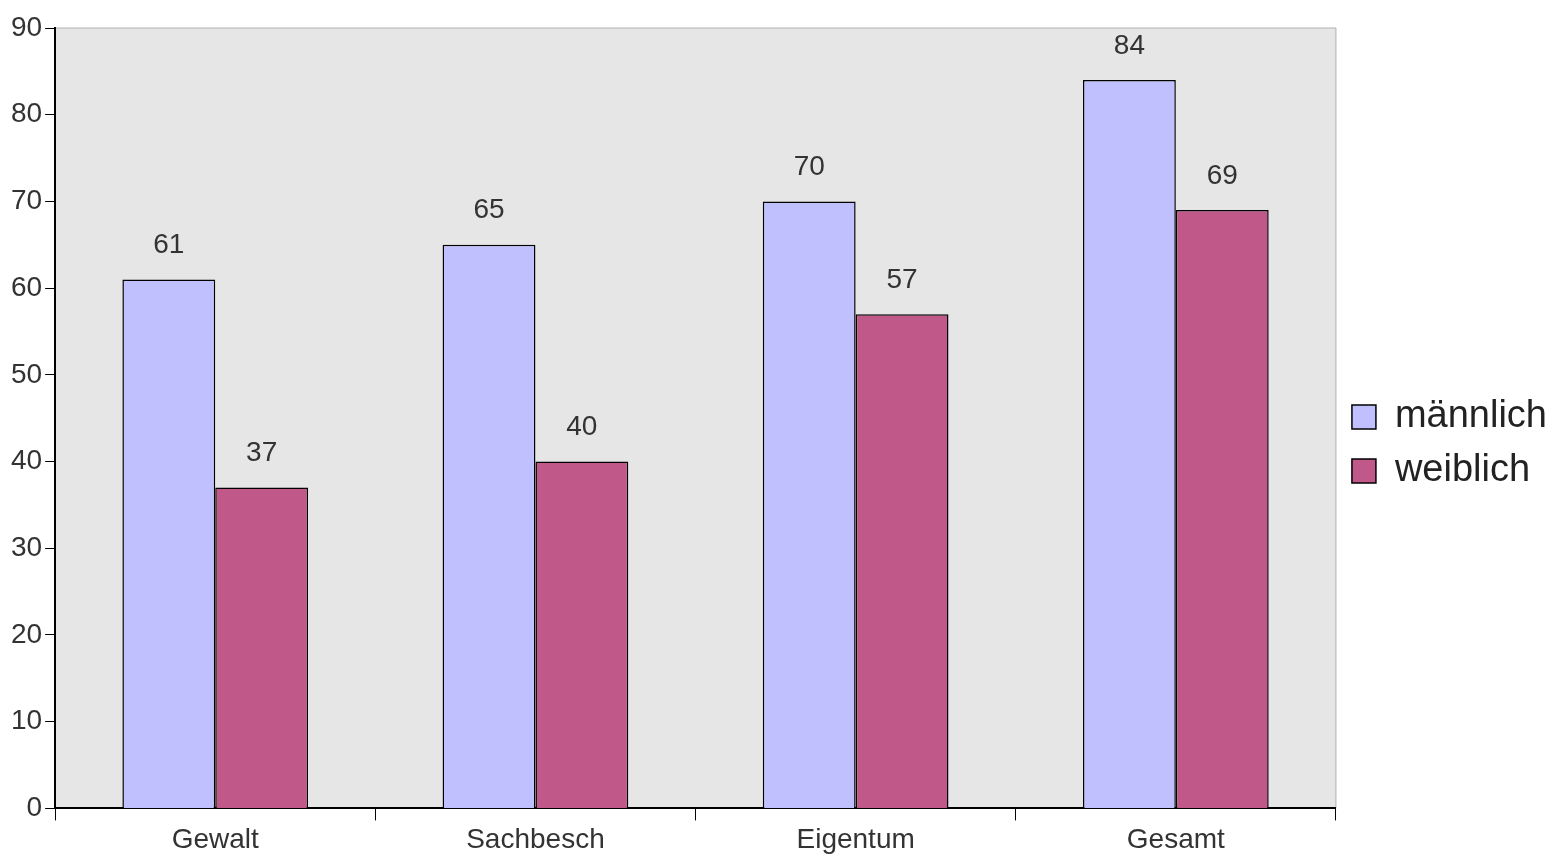 This screenshot has width=1565, height=868. Describe the element at coordinates (1129, 44) in the screenshot. I see `data-label: 84` at that location.